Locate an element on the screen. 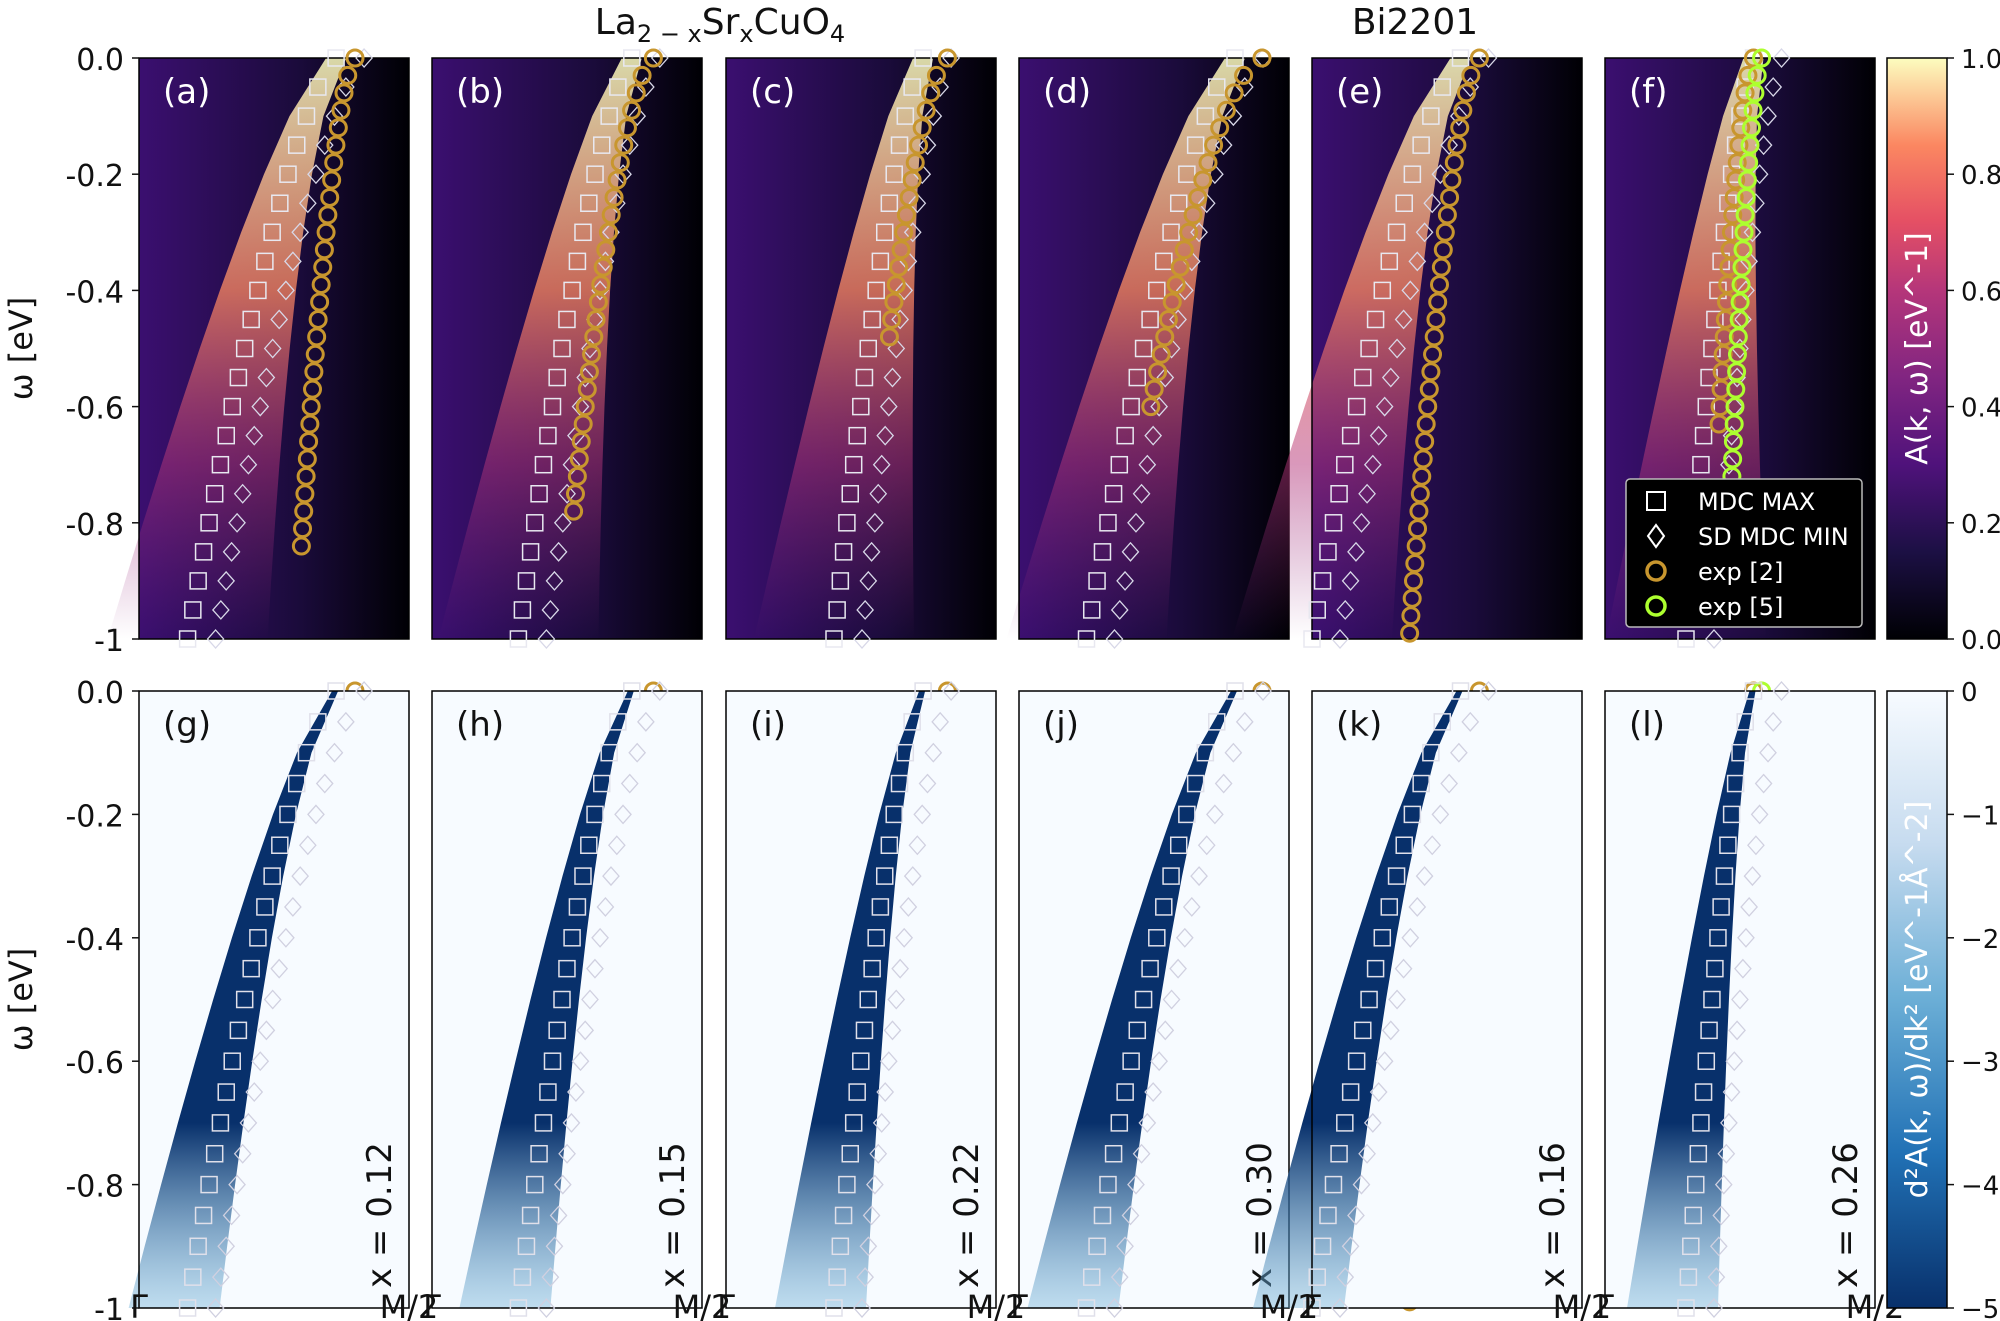 The width and height of the screenshot is (2000, 1321). doping-label: x = 0.26 is located at coordinates (1846, 1215).